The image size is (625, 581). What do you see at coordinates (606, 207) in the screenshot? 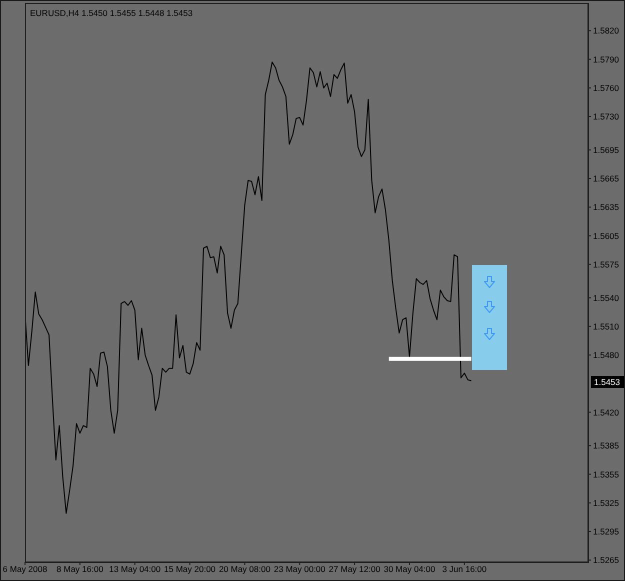
I see `y-tick-label: 1.5635` at bounding box center [606, 207].